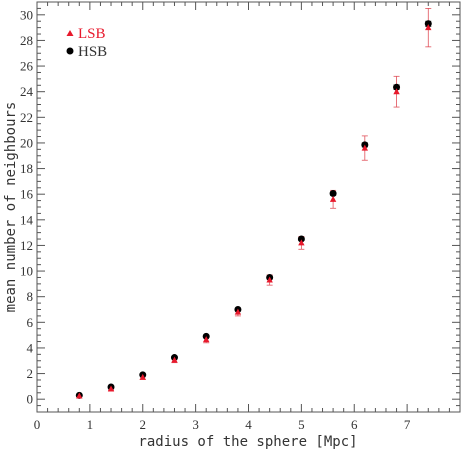 The image size is (463, 456). Describe the element at coordinates (86, 43) in the screenshot. I see `legend: LSB HSB` at that location.